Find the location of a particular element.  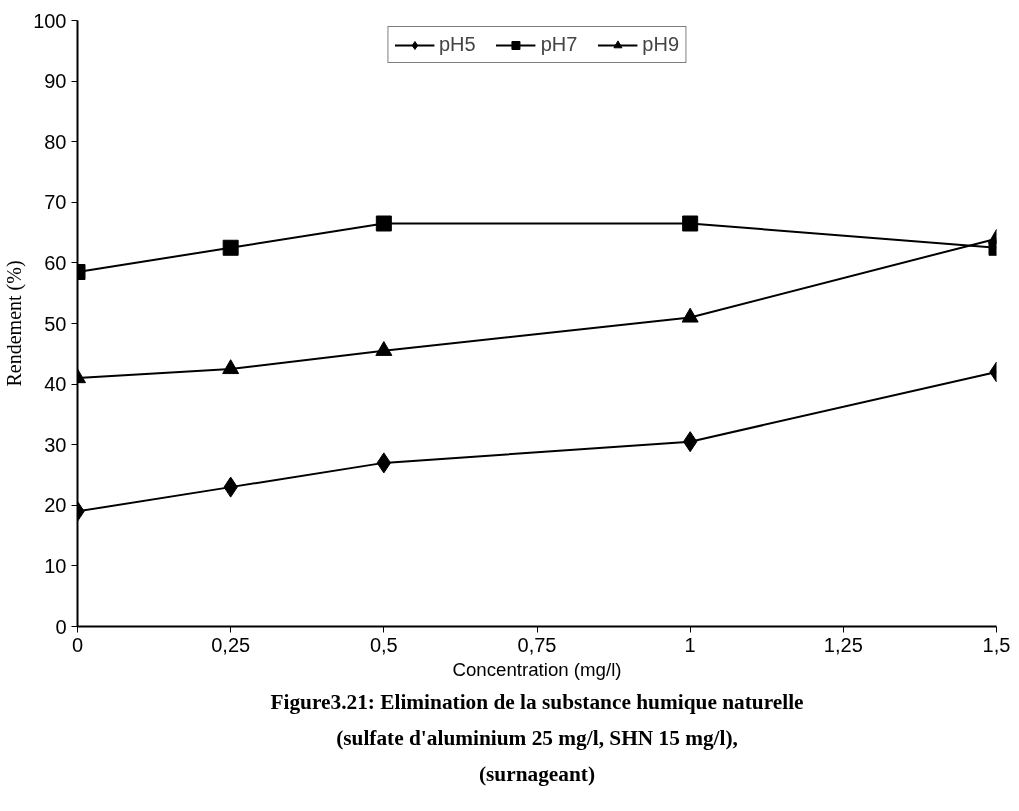

text: (surnageant) is located at coordinates (537, 773).